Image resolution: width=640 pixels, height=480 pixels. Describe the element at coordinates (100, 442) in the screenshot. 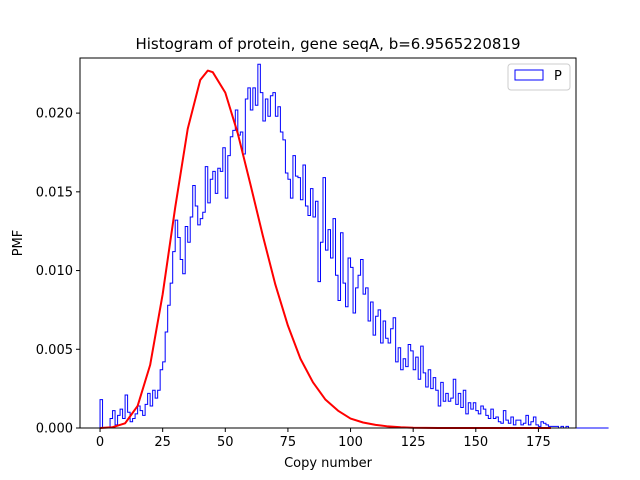

I see `x-tick-label: 0` at that location.